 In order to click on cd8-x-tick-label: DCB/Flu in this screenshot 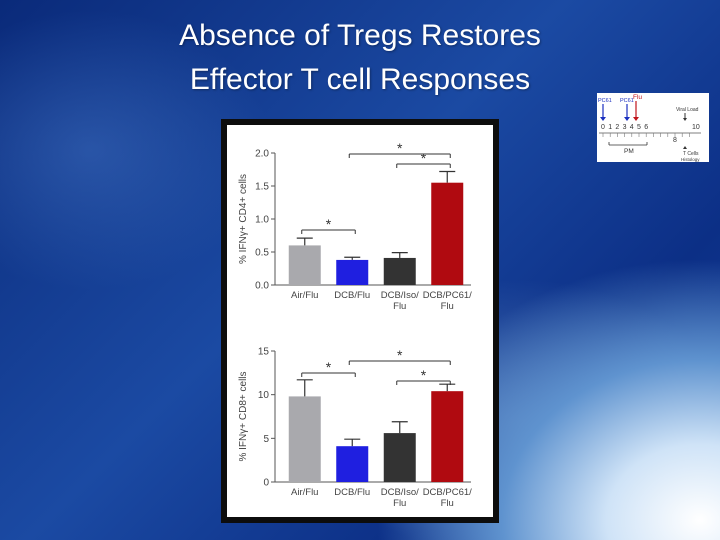, I will do `click(352, 492)`.